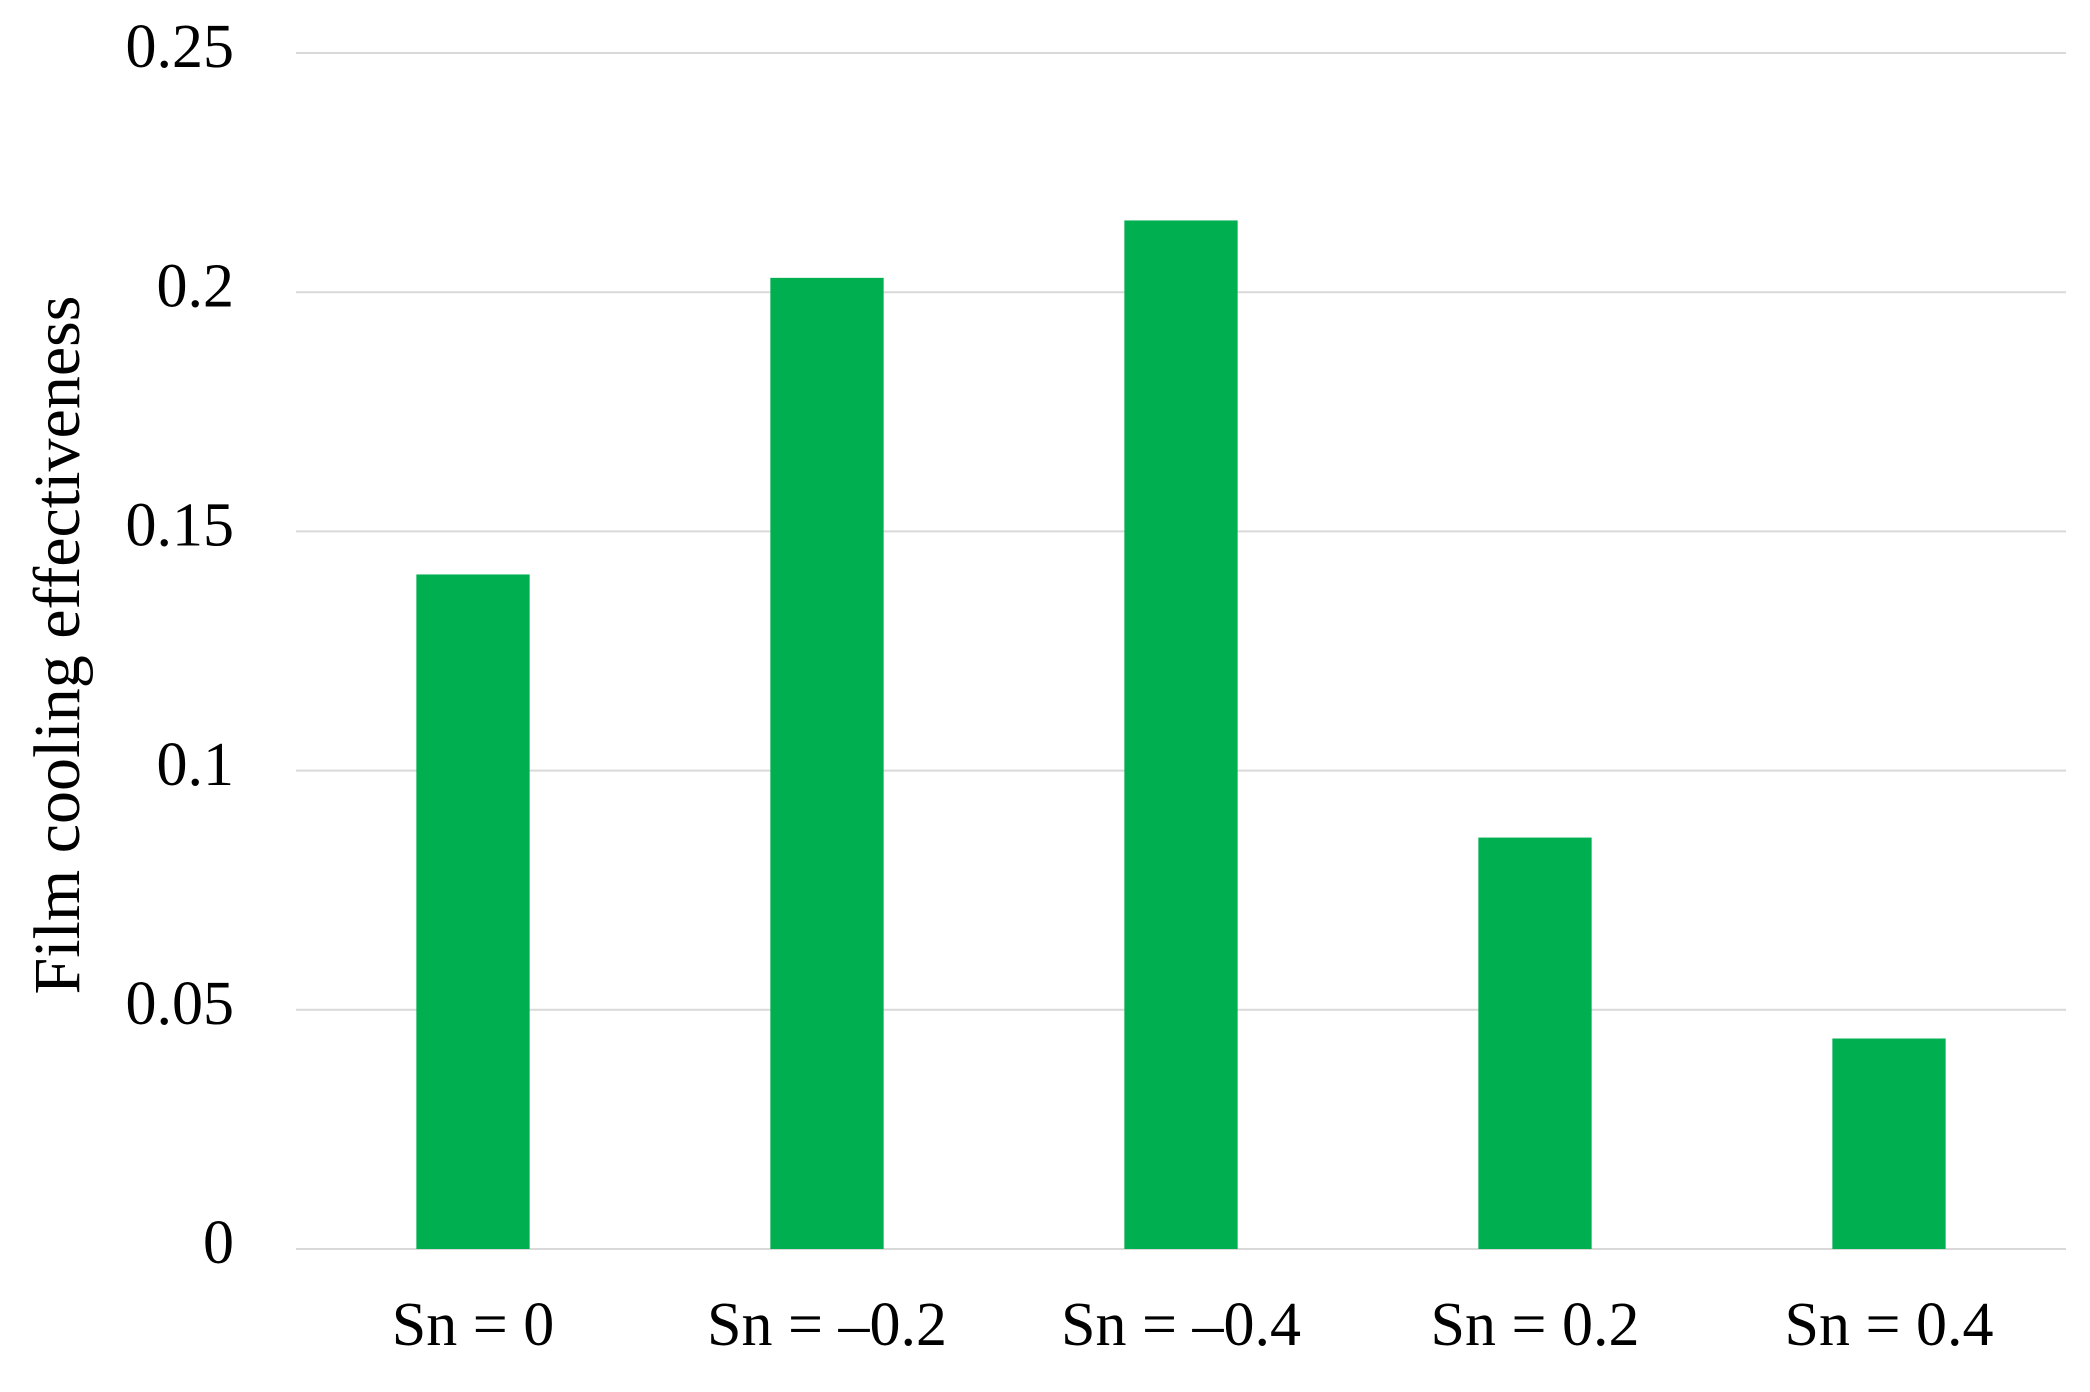  I want to click on y-tick-label: 0.05, so click(180, 1004).